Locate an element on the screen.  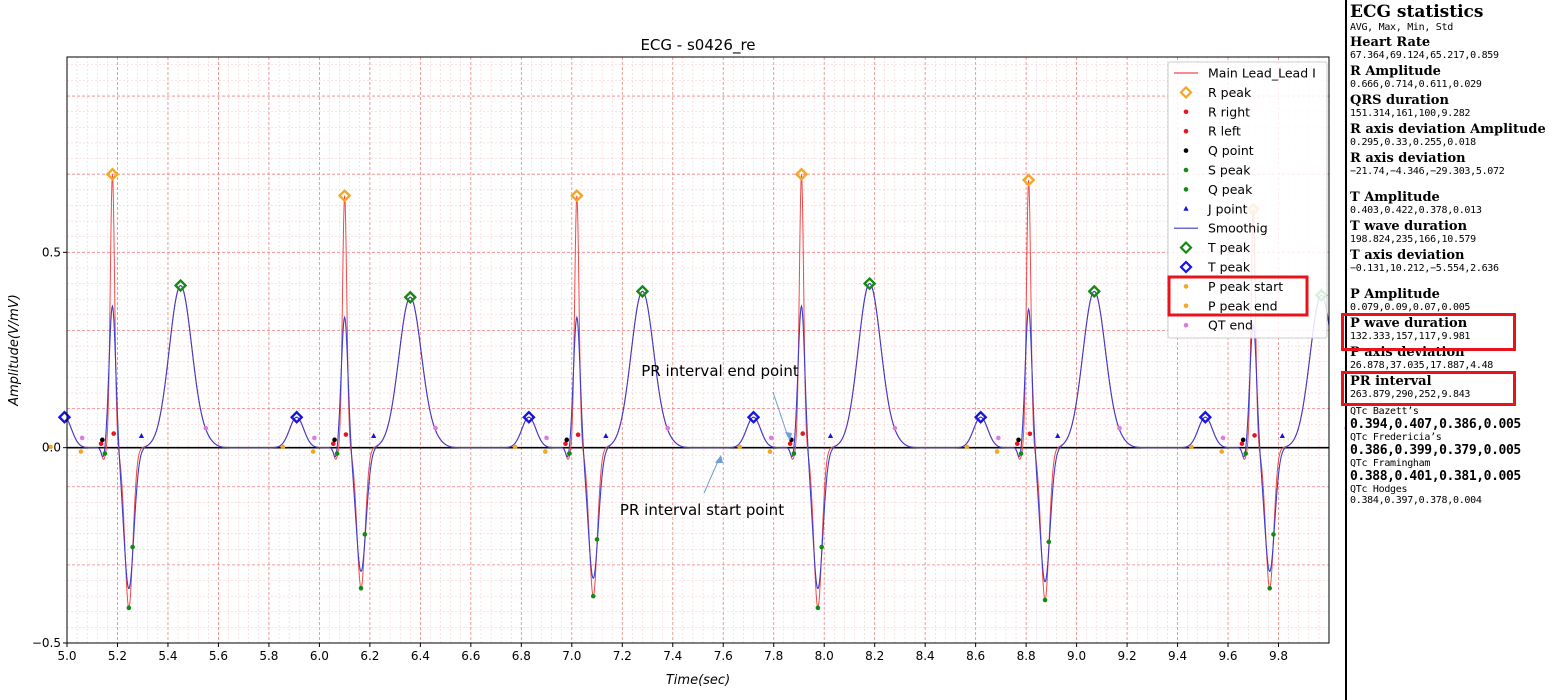
x-tick-label: 5.4 is located at coordinates (167, 656).